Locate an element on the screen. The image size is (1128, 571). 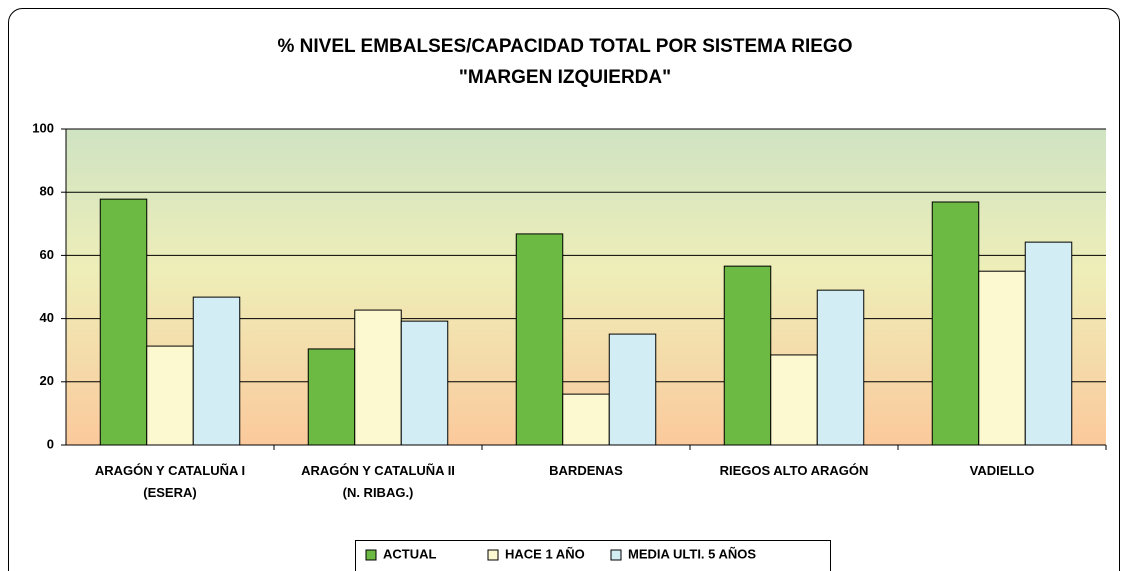
legend-label: MEDIA ULTI. 5 AÑOS is located at coordinates (692, 553).